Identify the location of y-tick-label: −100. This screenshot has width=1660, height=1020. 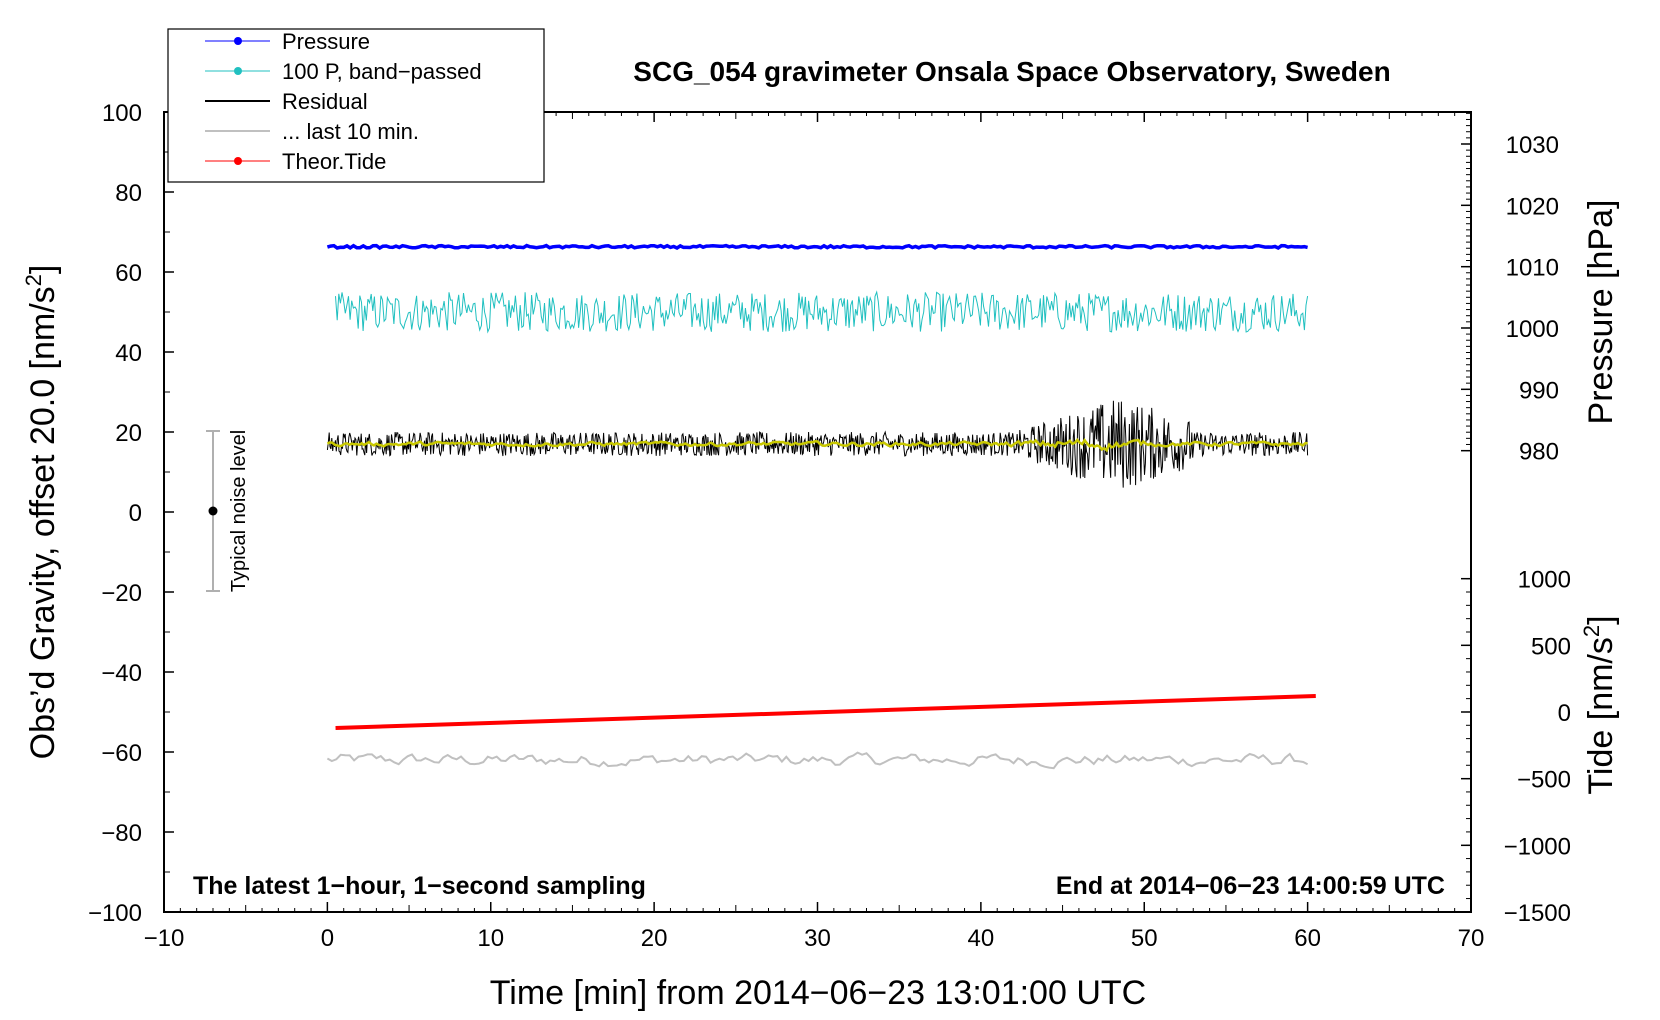
(115, 913).